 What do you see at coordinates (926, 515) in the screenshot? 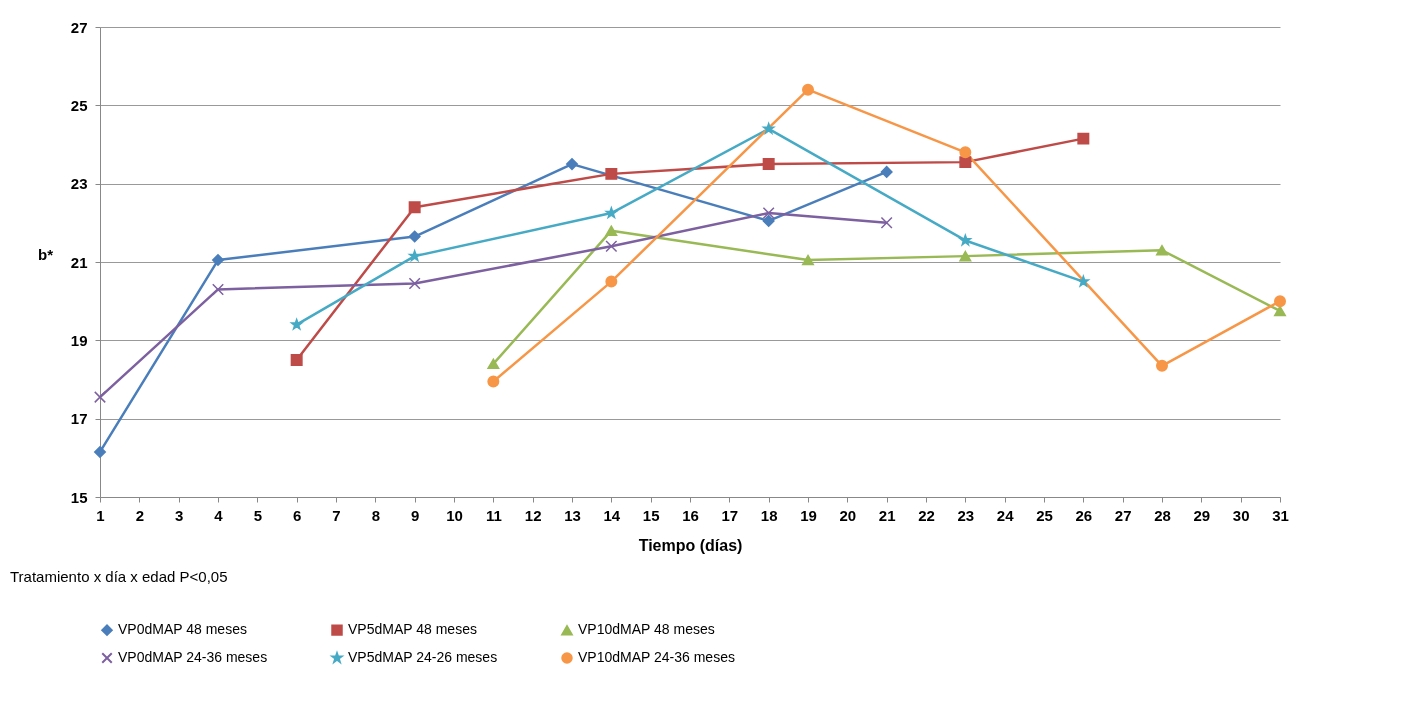
I see `x-tick-label: 22` at bounding box center [926, 515].